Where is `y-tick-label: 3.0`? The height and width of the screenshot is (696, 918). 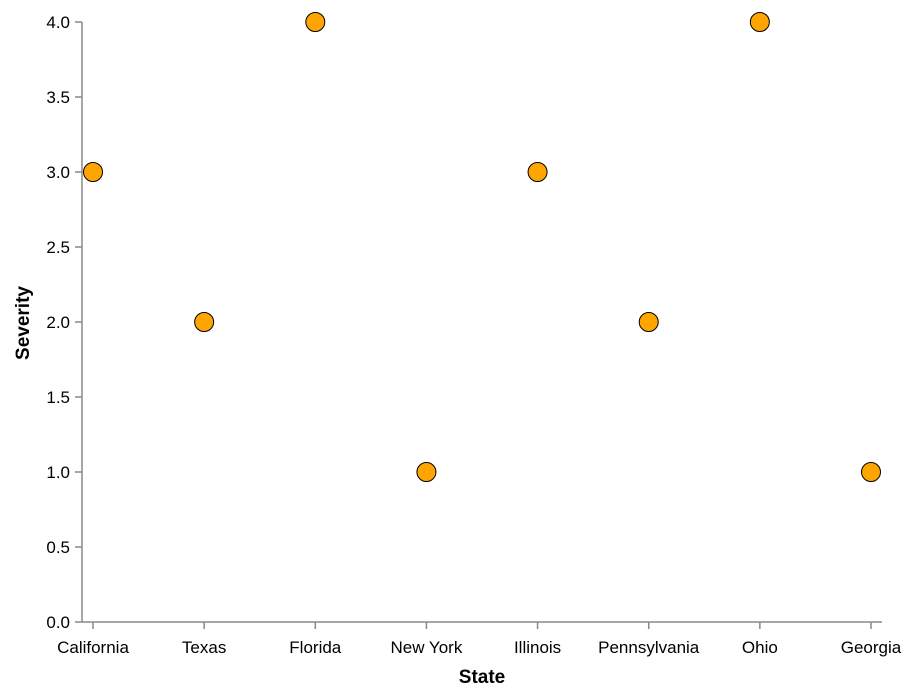 y-tick-label: 3.0 is located at coordinates (58, 172).